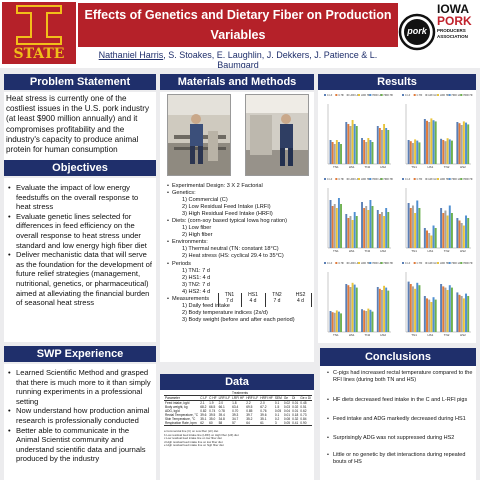 This screenshot has height=480, width=480. Describe the element at coordinates (295, 411) in the screenshot. I see `table-cell: 0.01` at that location.